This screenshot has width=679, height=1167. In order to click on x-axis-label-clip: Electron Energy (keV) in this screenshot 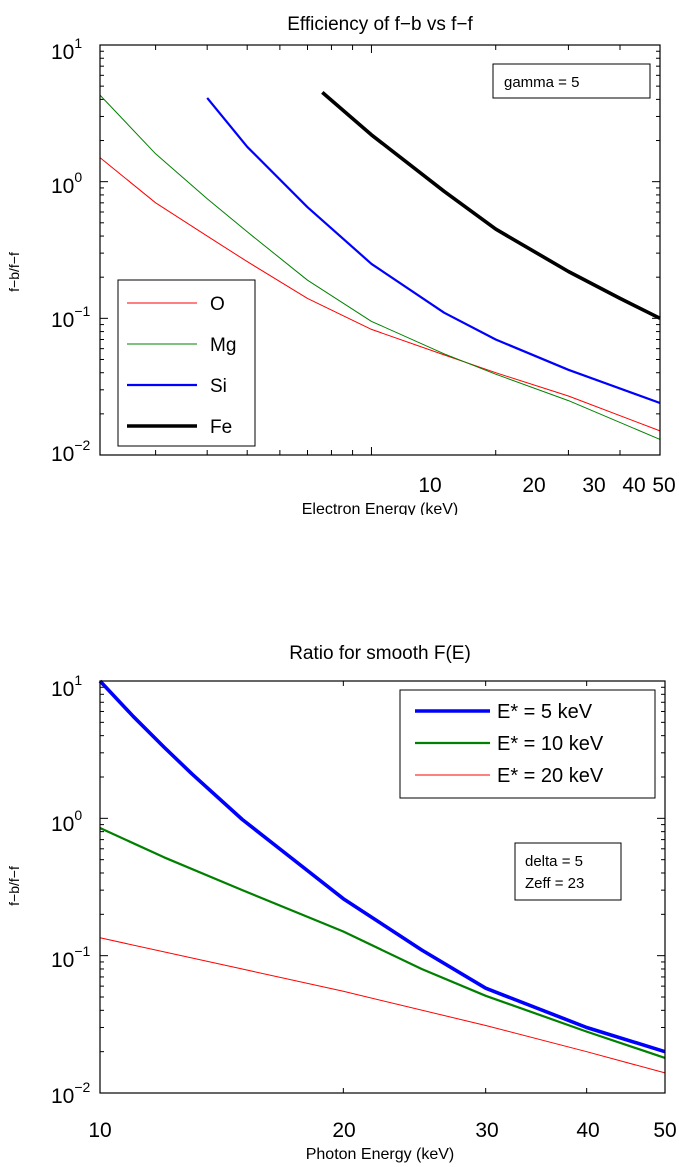, I will do `click(380, 509)`.